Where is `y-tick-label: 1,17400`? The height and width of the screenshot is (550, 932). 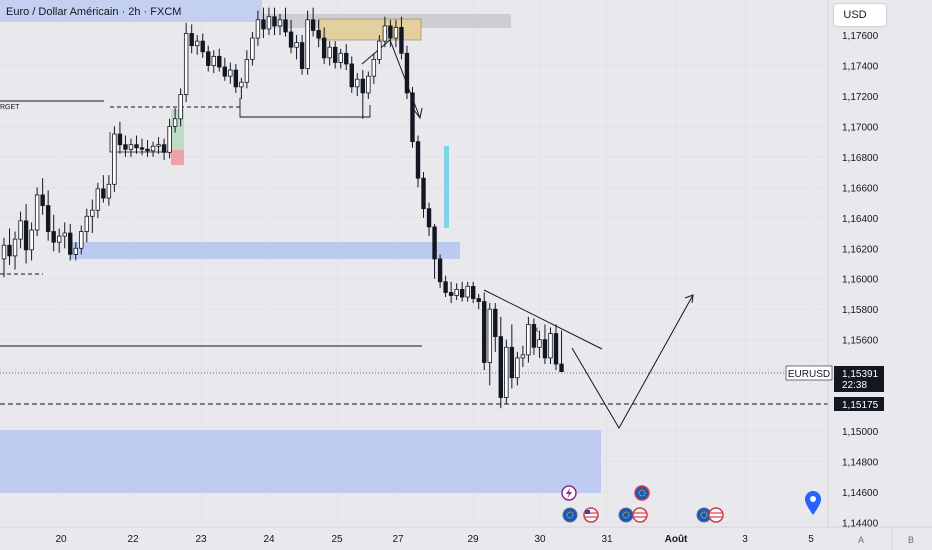
y-tick-label: 1,17400 is located at coordinates (860, 66).